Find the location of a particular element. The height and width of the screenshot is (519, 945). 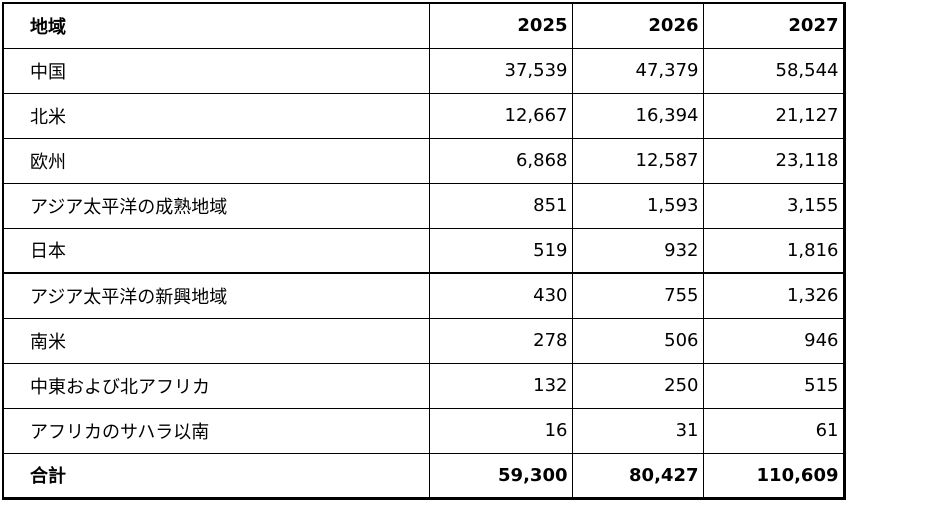

cell: 515 is located at coordinates (773, 385).